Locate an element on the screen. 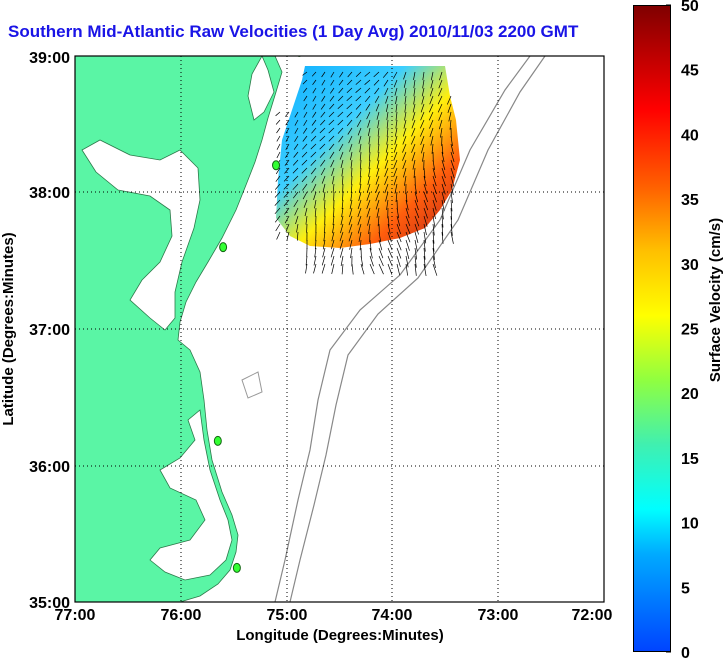 Image resolution: width=724 pixels, height=659 pixels. colorbar-tick-label: 50 is located at coordinates (690, 7).